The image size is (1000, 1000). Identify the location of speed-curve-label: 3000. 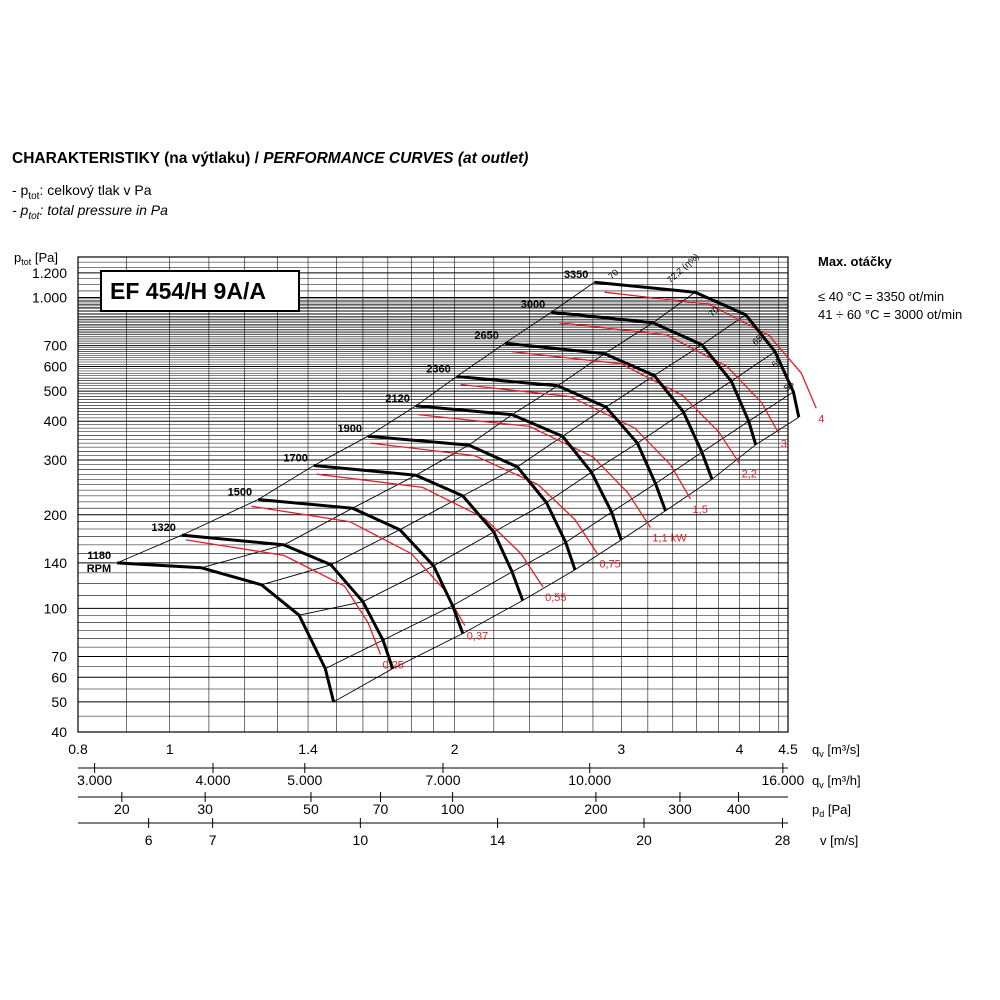
(533, 305).